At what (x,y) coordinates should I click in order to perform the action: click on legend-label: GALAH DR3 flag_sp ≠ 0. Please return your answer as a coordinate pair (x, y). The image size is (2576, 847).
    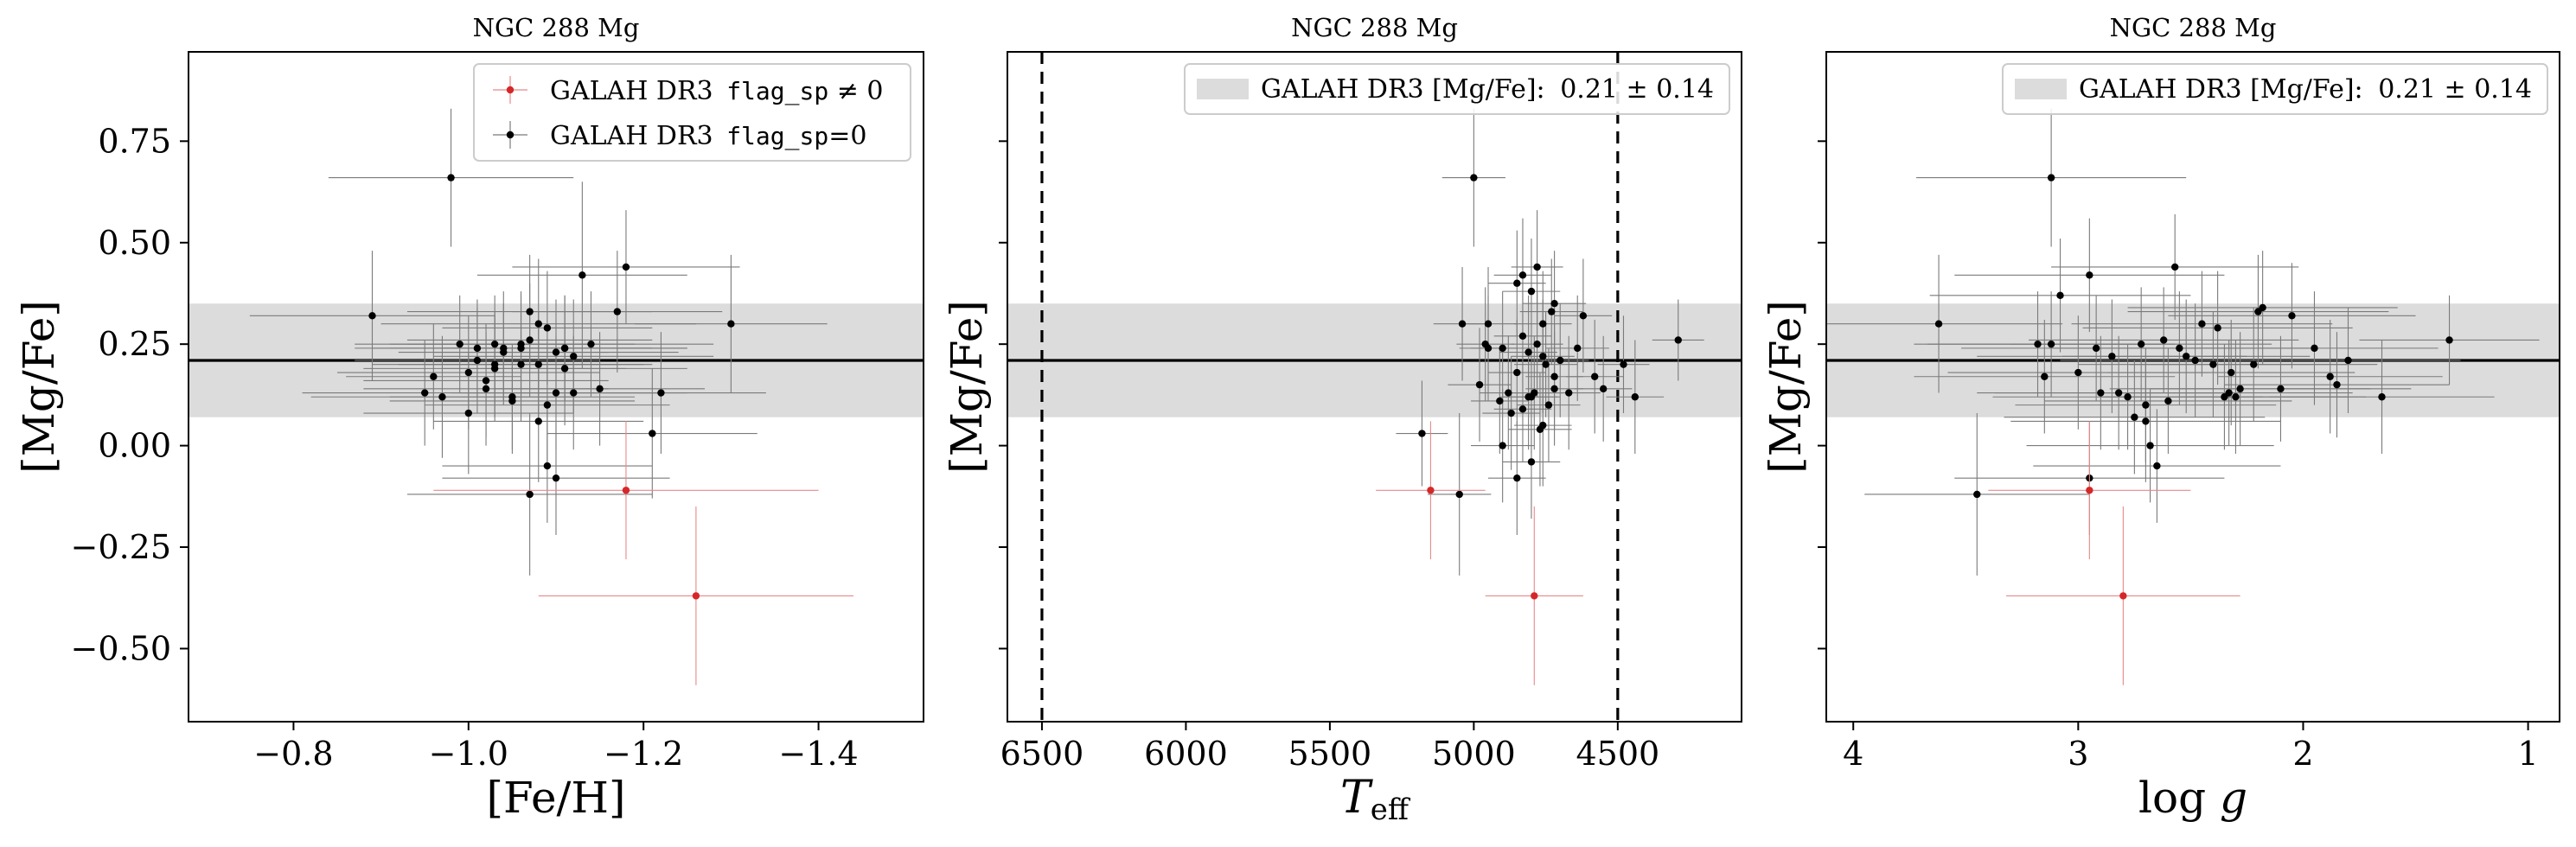
    Looking at the image, I should click on (717, 91).